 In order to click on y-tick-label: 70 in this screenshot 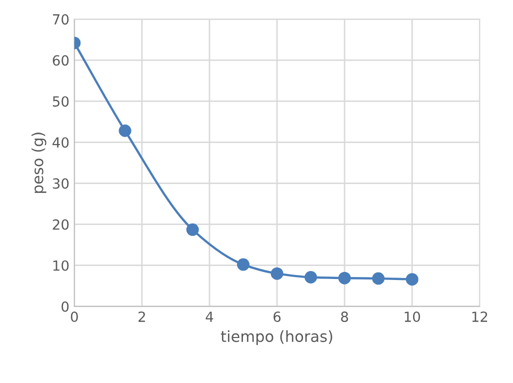, I will do `click(60, 19)`.